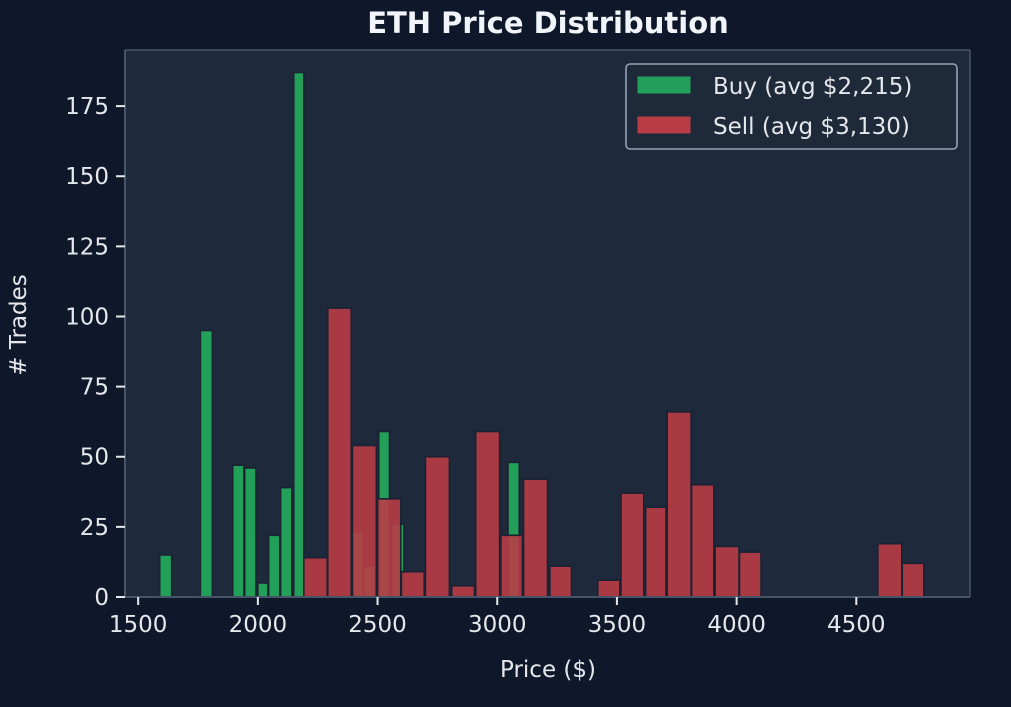 This screenshot has height=707, width=1011. What do you see at coordinates (138, 625) in the screenshot?
I see `x-tick-label: 1500` at bounding box center [138, 625].